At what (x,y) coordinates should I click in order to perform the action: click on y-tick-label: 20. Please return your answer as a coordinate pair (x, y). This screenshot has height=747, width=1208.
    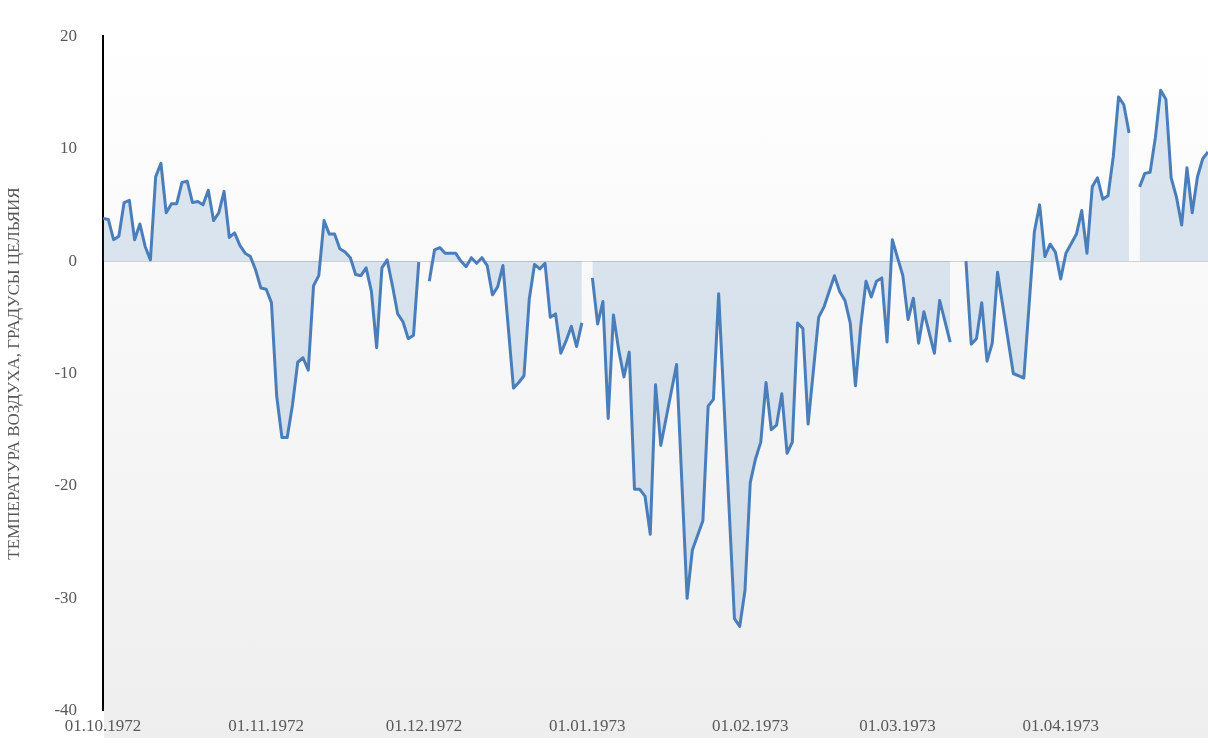
    Looking at the image, I should click on (69, 35).